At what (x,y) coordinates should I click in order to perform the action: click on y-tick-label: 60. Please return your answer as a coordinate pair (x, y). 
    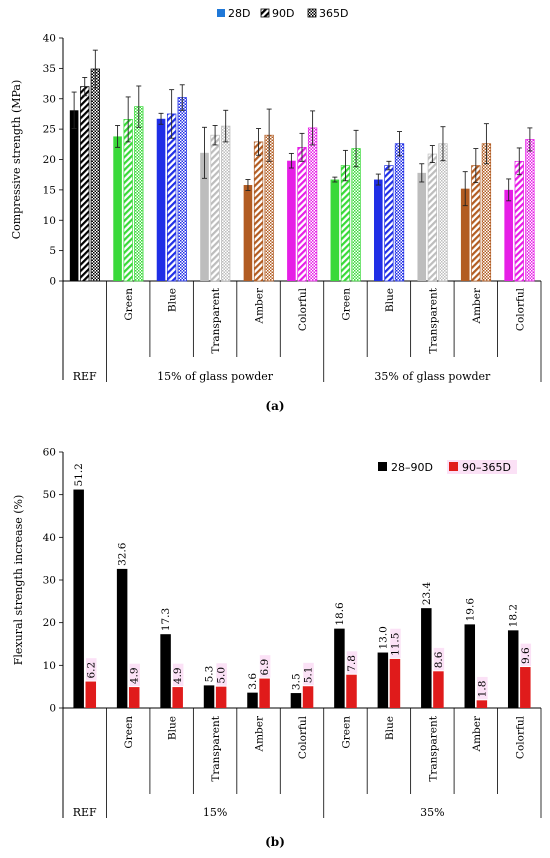
    Looking at the image, I should click on (49, 453).